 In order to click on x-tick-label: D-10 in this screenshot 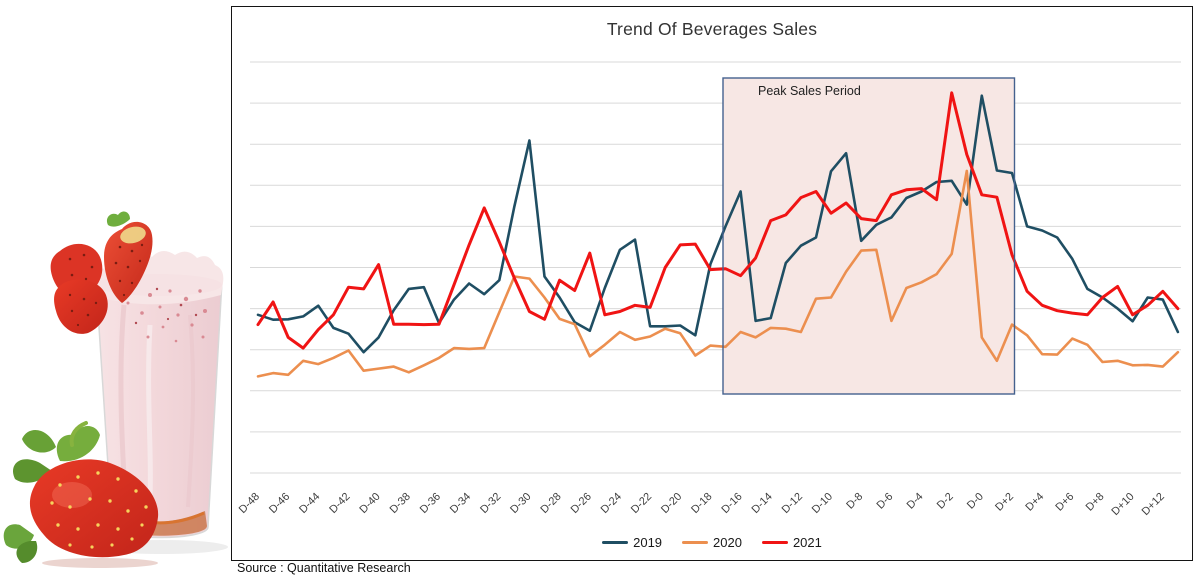, I will do `click(822, 503)`.